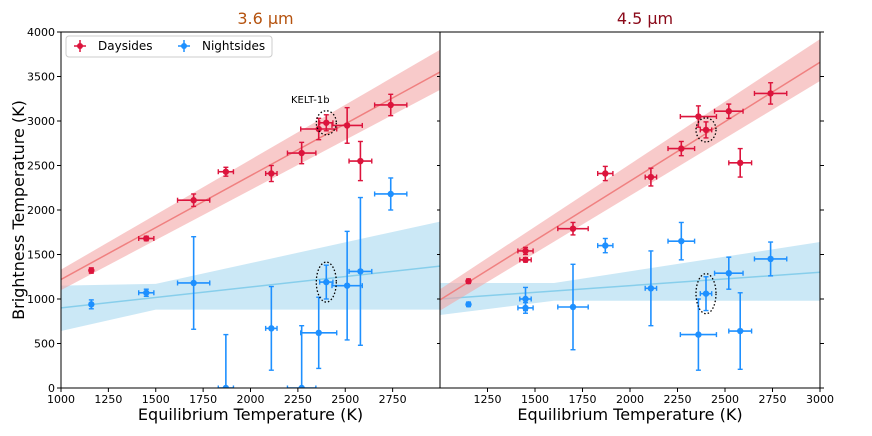 The width and height of the screenshot is (872, 436). I want to click on y-tick-label: 3500, so click(41, 77).